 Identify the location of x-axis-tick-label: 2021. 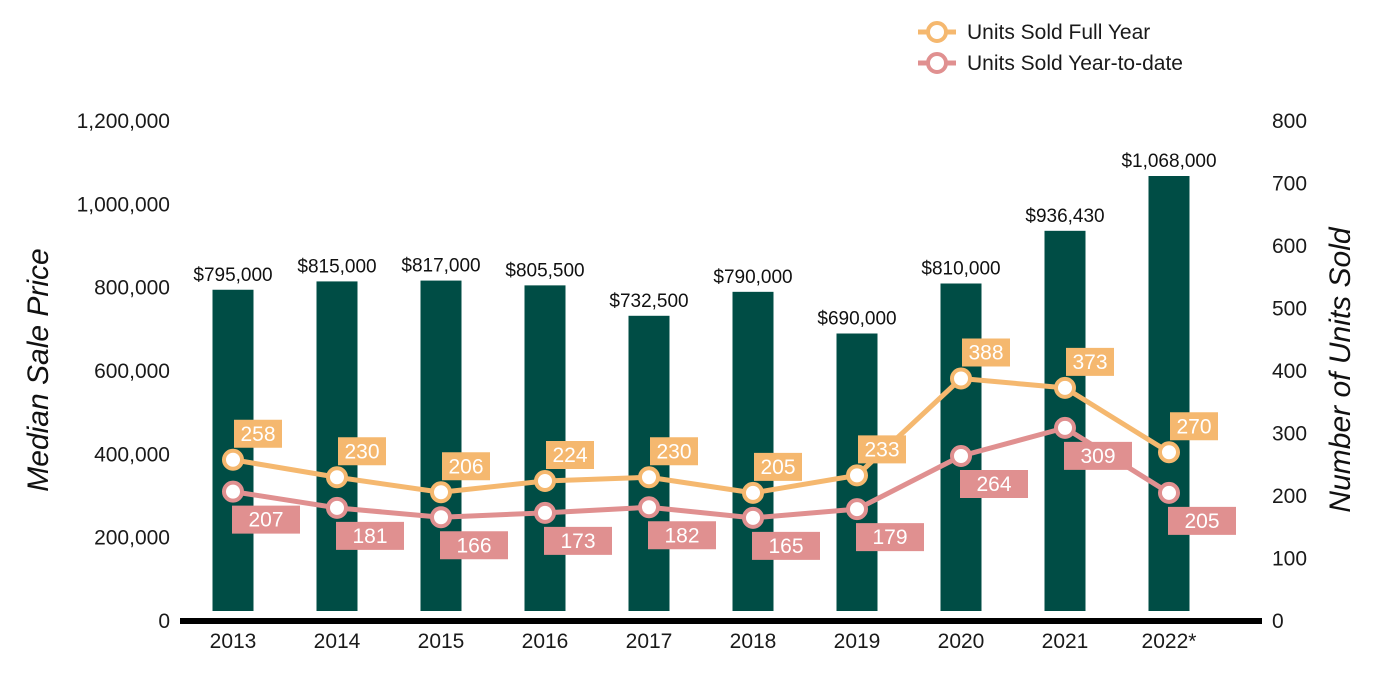
(1065, 641).